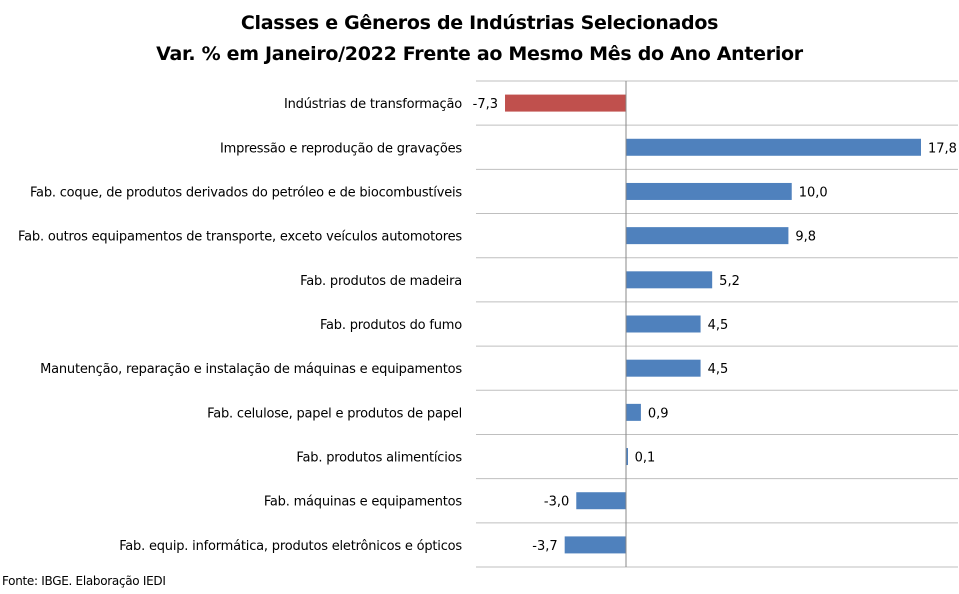 Image resolution: width=959 pixels, height=594 pixels. What do you see at coordinates (341, 148) in the screenshot?
I see `category-label: Impressão e reprodução de gravações` at bounding box center [341, 148].